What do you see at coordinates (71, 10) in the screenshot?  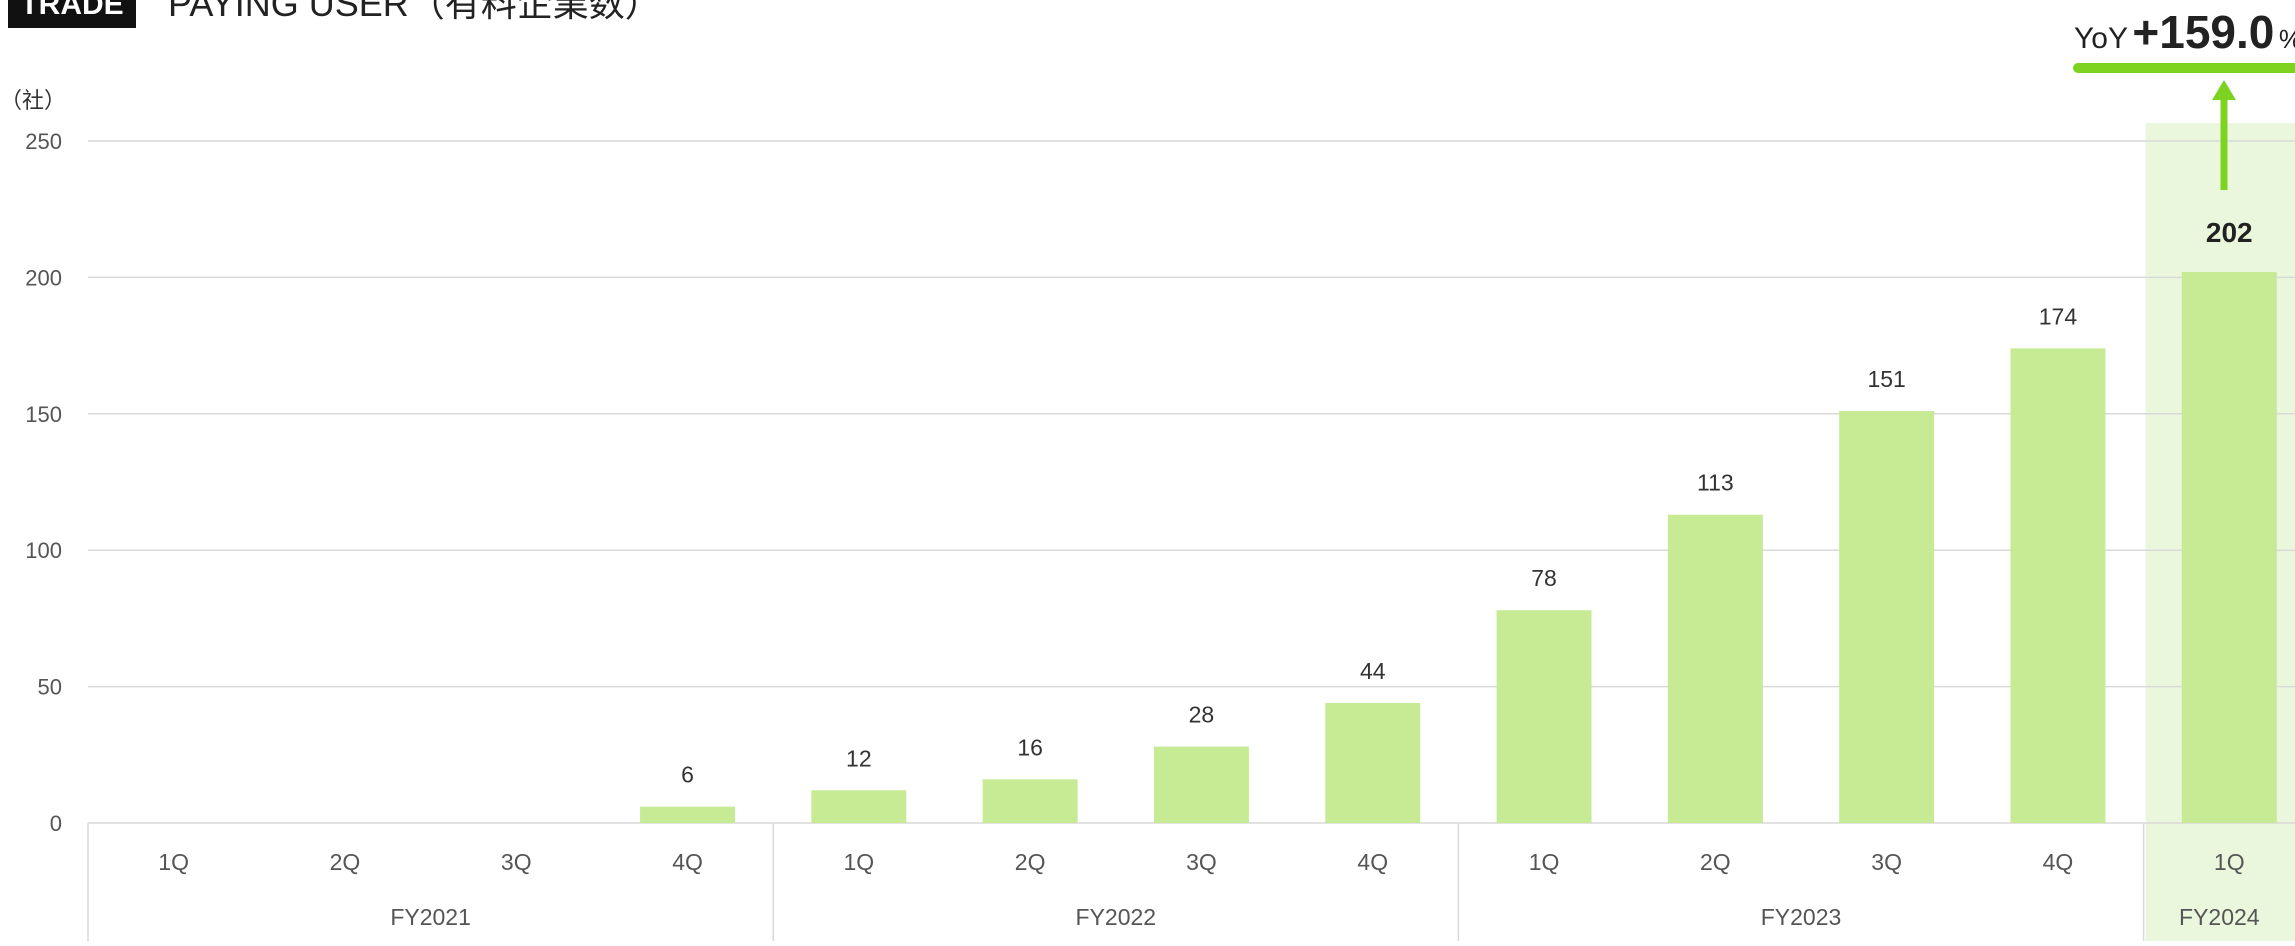 I see `header-badge-label: TRADE` at bounding box center [71, 10].